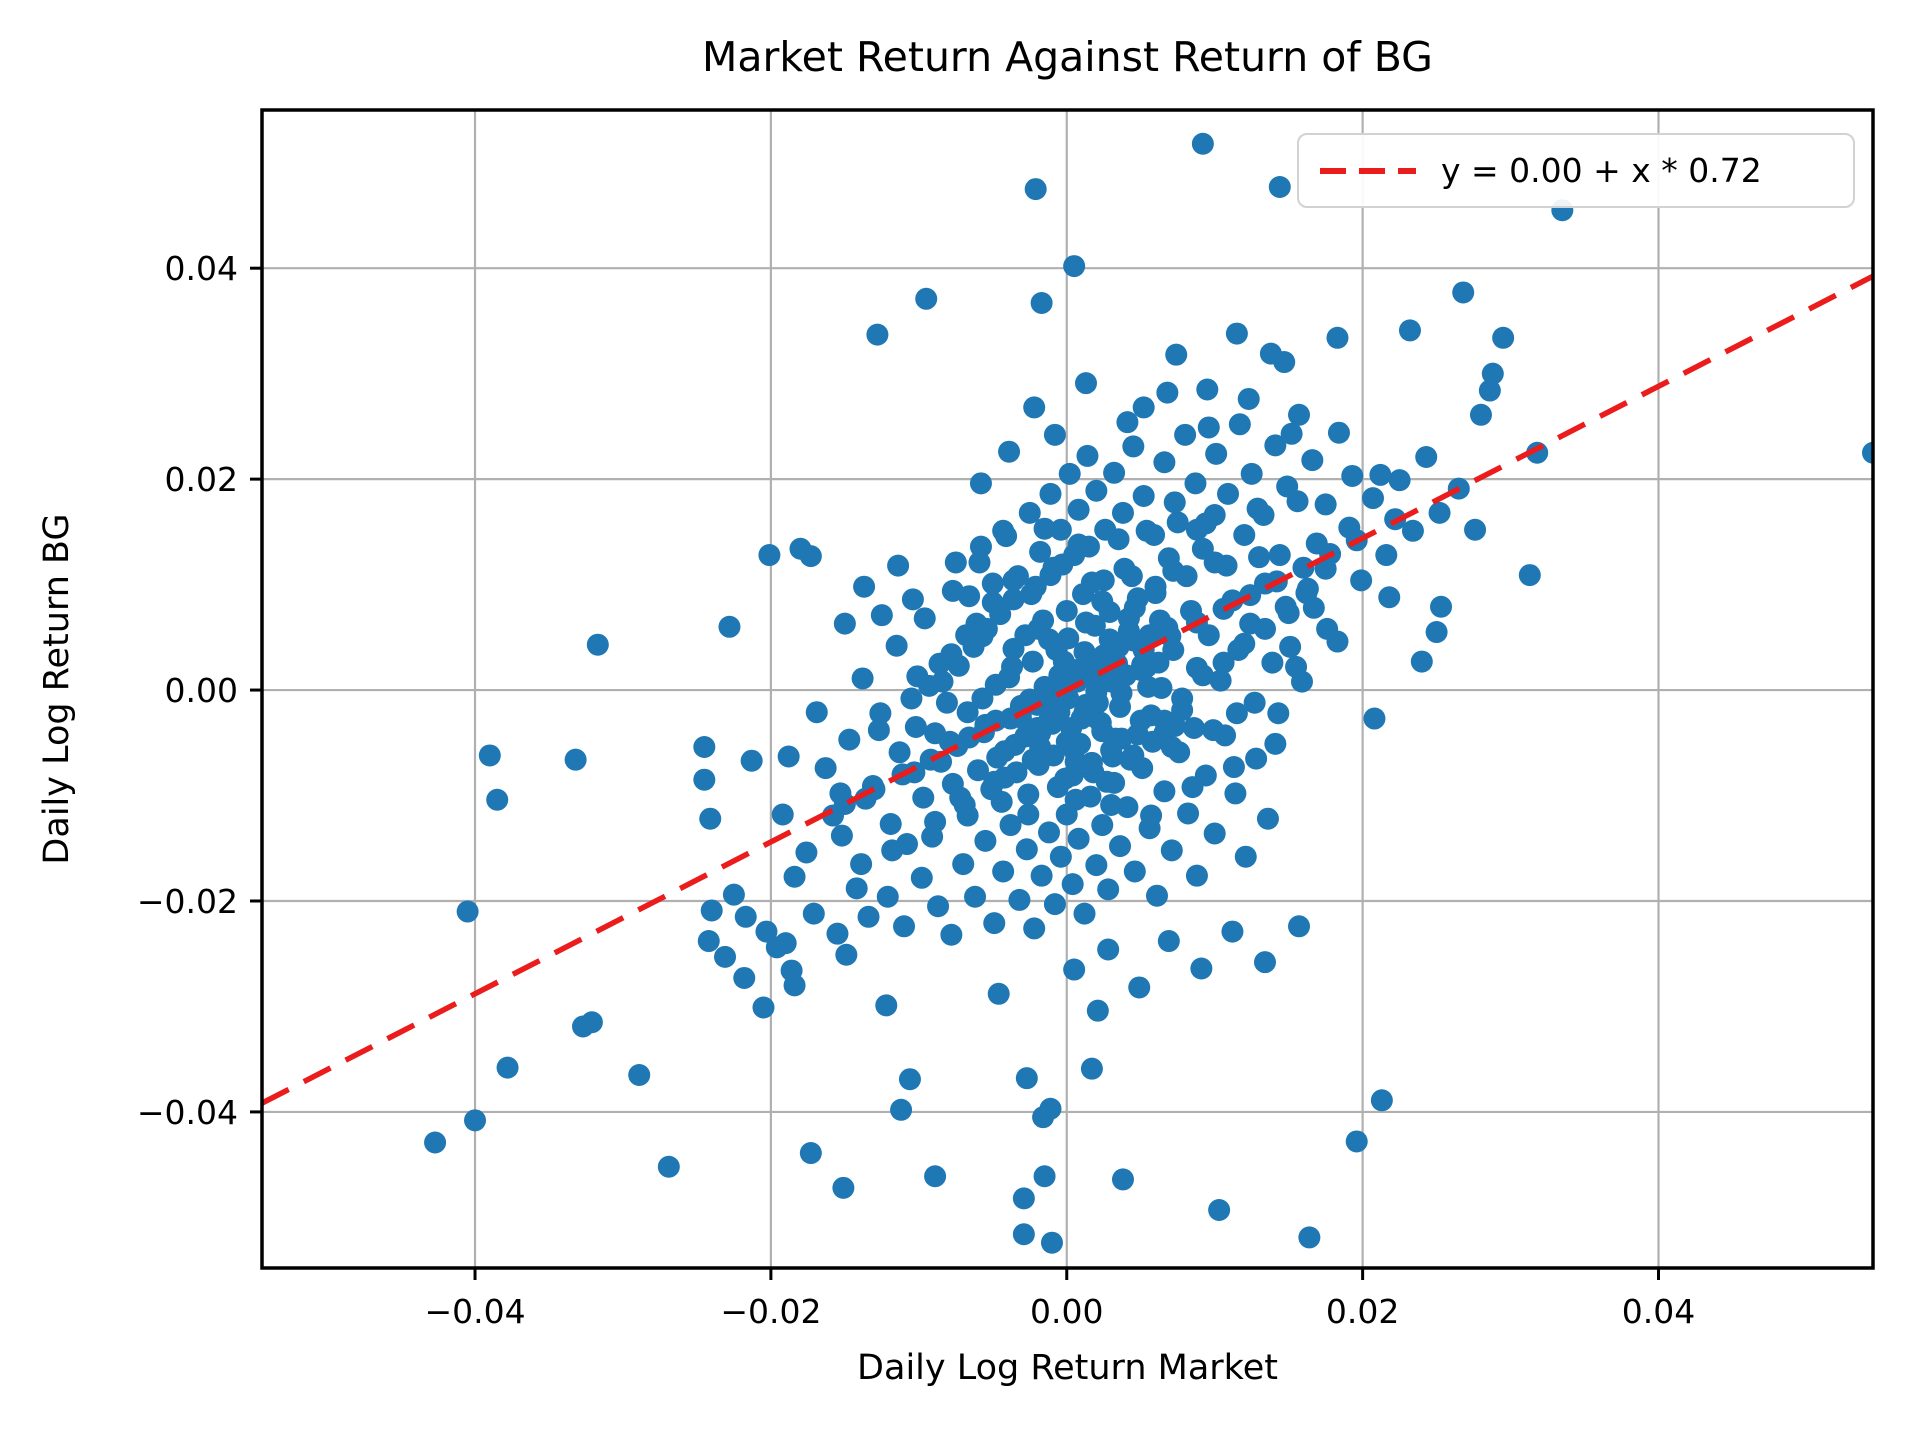  Describe the element at coordinates (1067, 1368) in the screenshot. I see `x-axis-label: Daily Log Return Market` at that location.